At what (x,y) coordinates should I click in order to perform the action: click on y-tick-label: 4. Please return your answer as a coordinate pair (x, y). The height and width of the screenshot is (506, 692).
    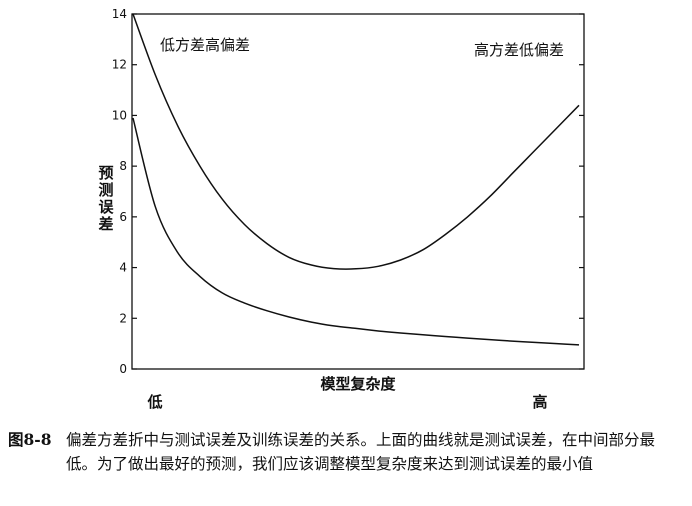
    Looking at the image, I should click on (123, 268).